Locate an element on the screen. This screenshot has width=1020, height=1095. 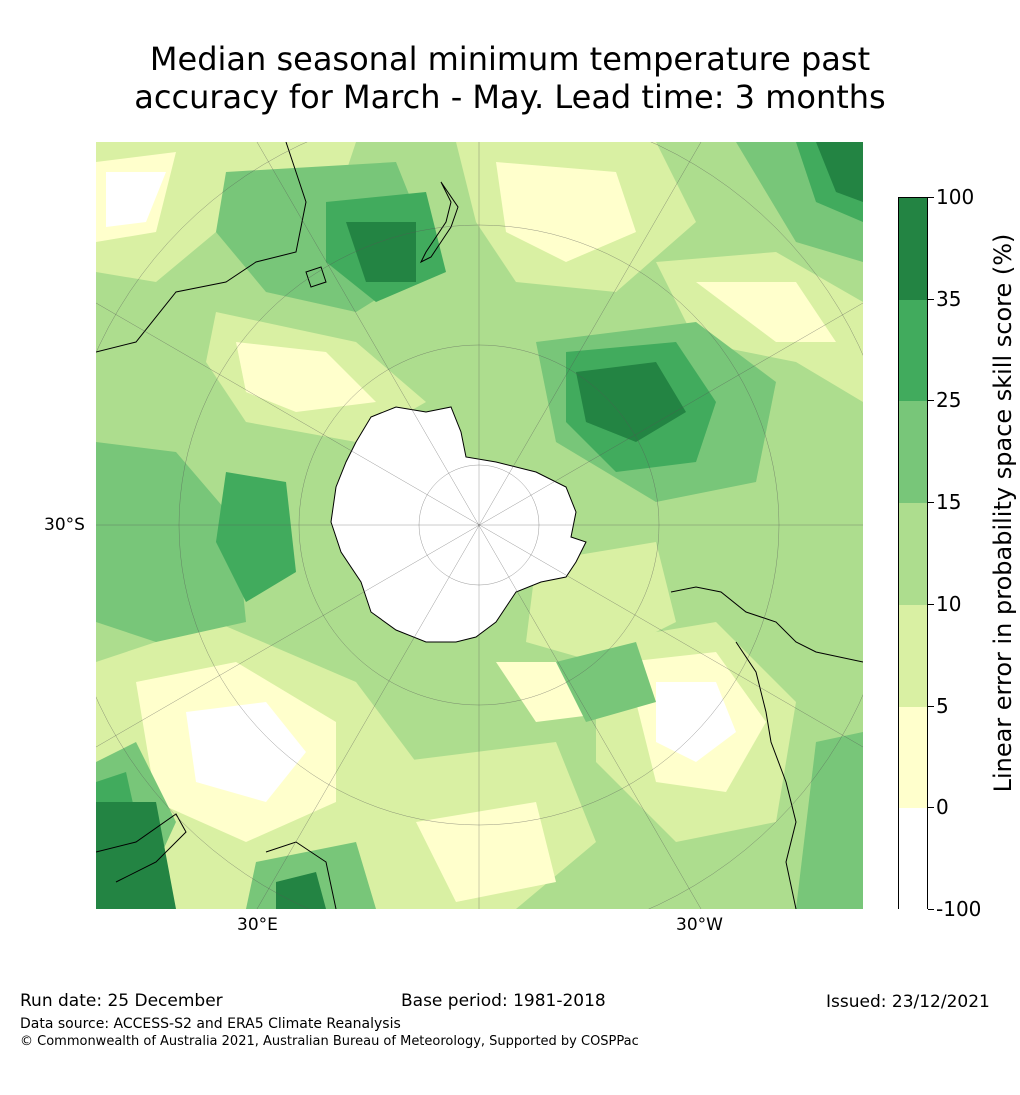
longitude-label-30e: 30°E is located at coordinates (257, 925).